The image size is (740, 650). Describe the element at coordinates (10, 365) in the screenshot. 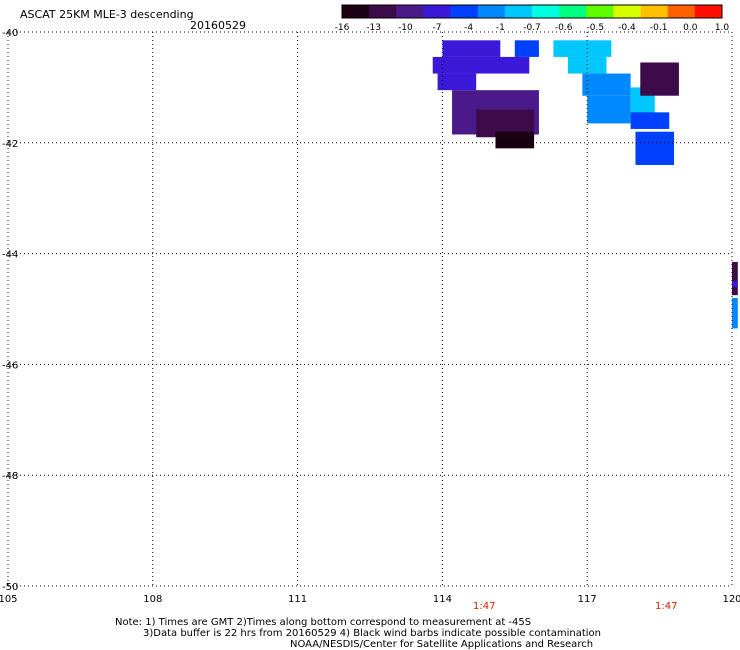

I see `y-tick-label: -46` at that location.